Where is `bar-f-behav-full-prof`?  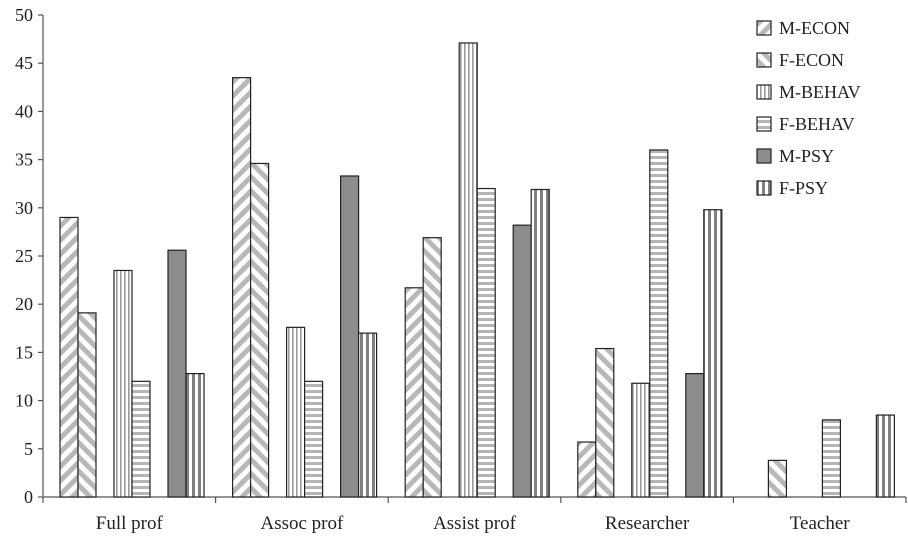
bar-f-behav-full-prof is located at coordinates (141, 439).